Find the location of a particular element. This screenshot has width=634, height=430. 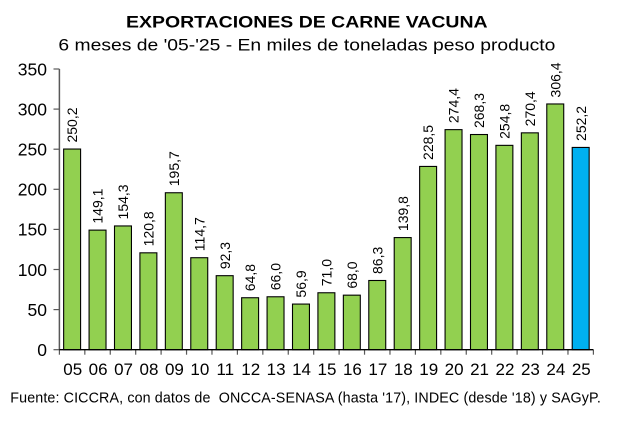

svg-text: 64,8 is located at coordinates (250, 277).